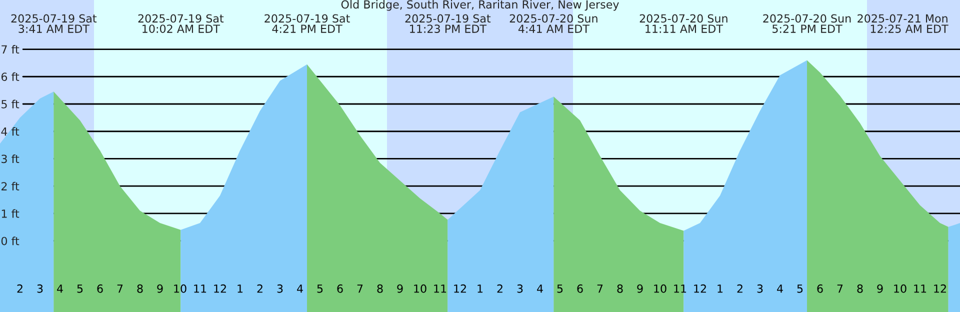  Describe the element at coordinates (11, 186) in the screenshot. I see `y-tick-label: 2 ft` at that location.